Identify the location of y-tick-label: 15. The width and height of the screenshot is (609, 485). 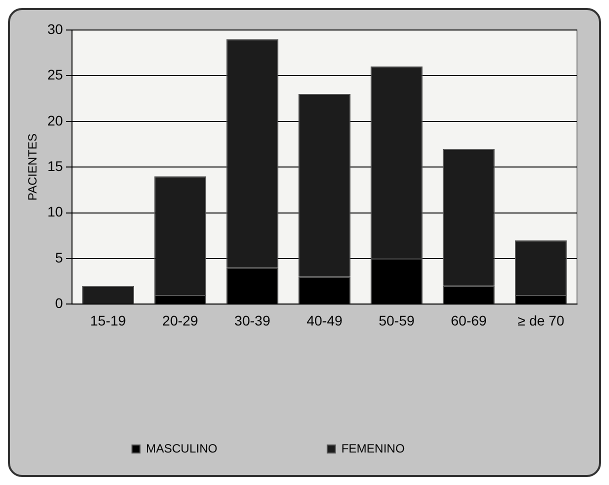
(55, 166).